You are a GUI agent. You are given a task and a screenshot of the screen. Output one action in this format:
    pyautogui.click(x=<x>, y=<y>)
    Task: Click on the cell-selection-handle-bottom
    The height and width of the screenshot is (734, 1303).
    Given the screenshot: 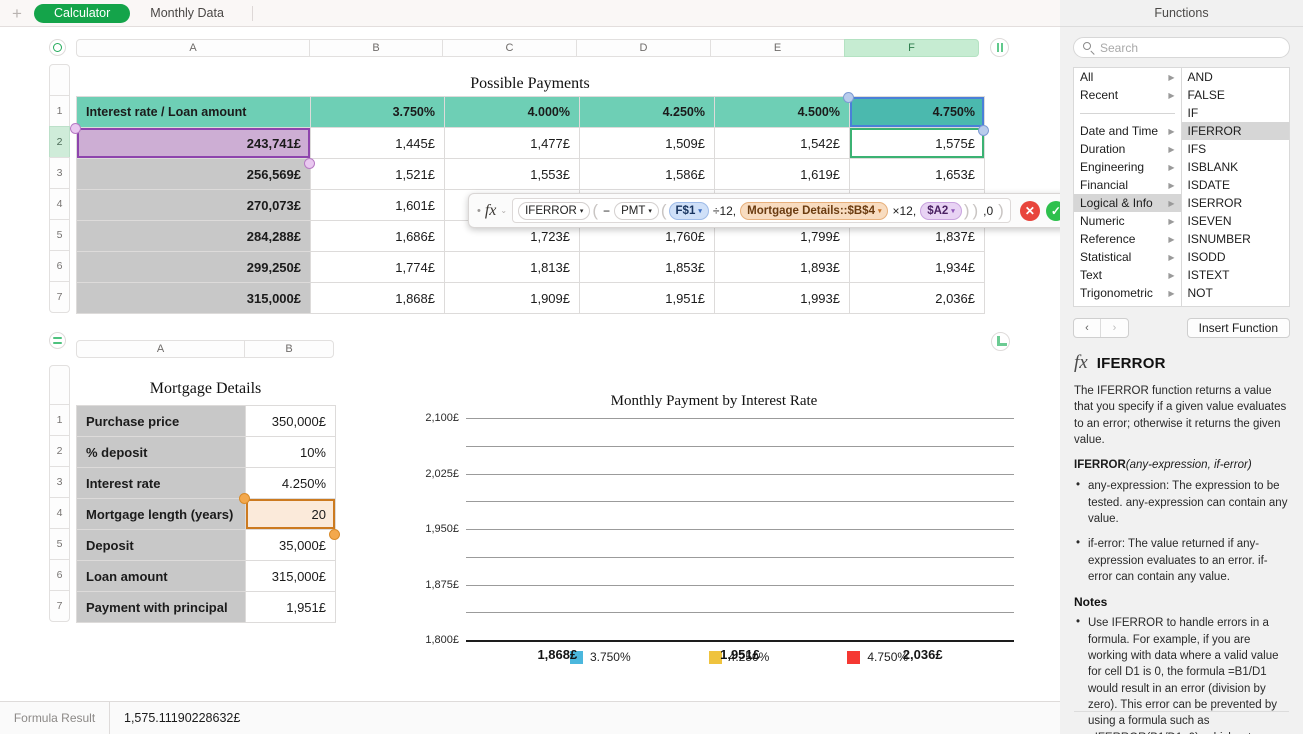 What is the action you would take?
    pyautogui.click(x=983, y=130)
    